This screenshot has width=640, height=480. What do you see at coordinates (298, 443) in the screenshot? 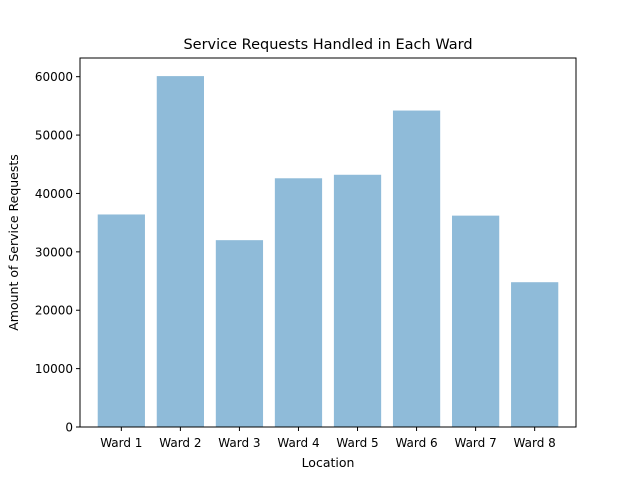
I see `x-tick-label: Ward 4` at bounding box center [298, 443].